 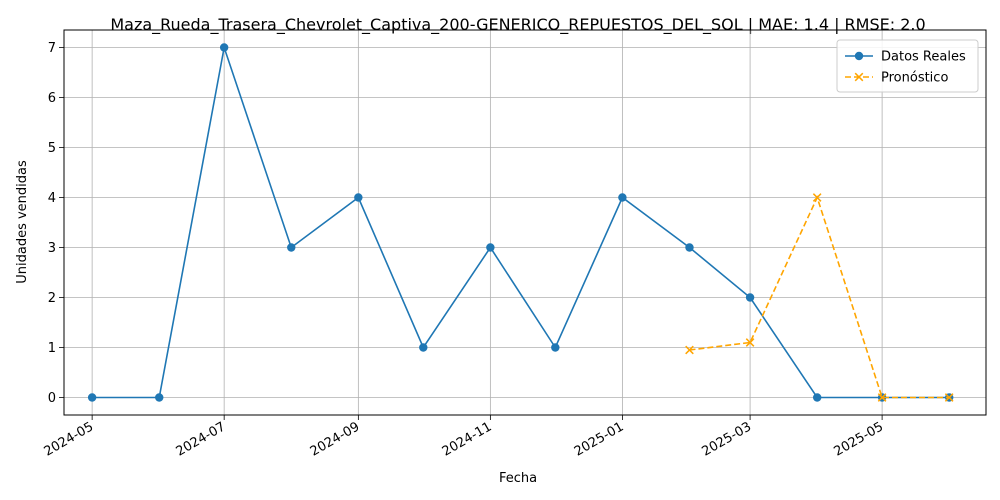 What do you see at coordinates (727, 439) in the screenshot?
I see `x-tick-label: 2025-03` at bounding box center [727, 439].